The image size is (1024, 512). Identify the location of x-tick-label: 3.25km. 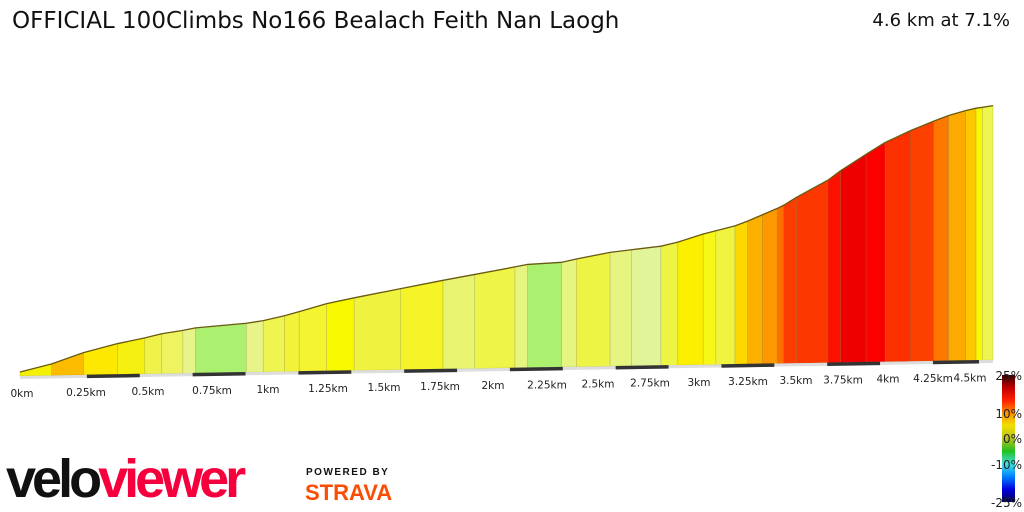
(748, 382).